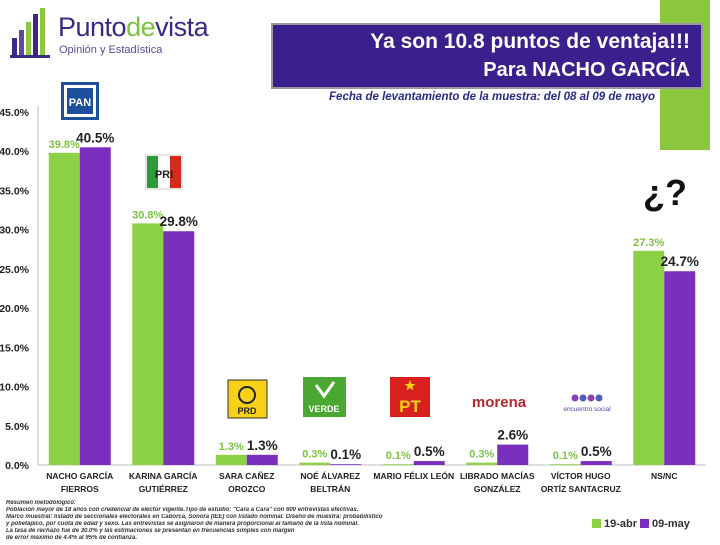 This screenshot has width=720, height=545. What do you see at coordinates (587, 403) in the screenshot?
I see `encuentro-social-logo: encuentro social` at bounding box center [587, 403].